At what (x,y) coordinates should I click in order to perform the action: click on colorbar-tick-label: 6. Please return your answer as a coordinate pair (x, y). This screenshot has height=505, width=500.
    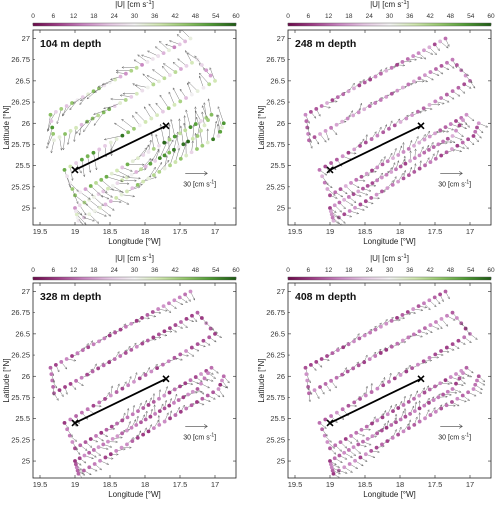
    Looking at the image, I should click on (53, 16).